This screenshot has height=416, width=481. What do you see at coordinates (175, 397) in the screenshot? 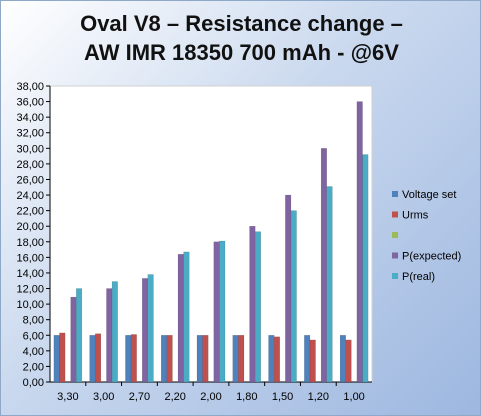
I see `x-tick-label: 2,20` at bounding box center [175, 397].